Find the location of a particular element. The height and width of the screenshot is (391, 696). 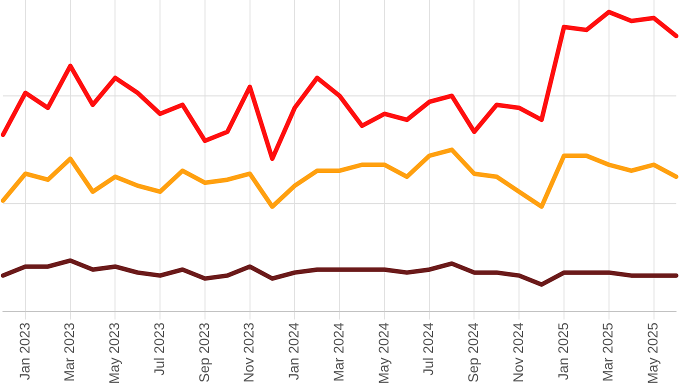

x-tick-label: Mar 2023 is located at coordinates (69, 352).